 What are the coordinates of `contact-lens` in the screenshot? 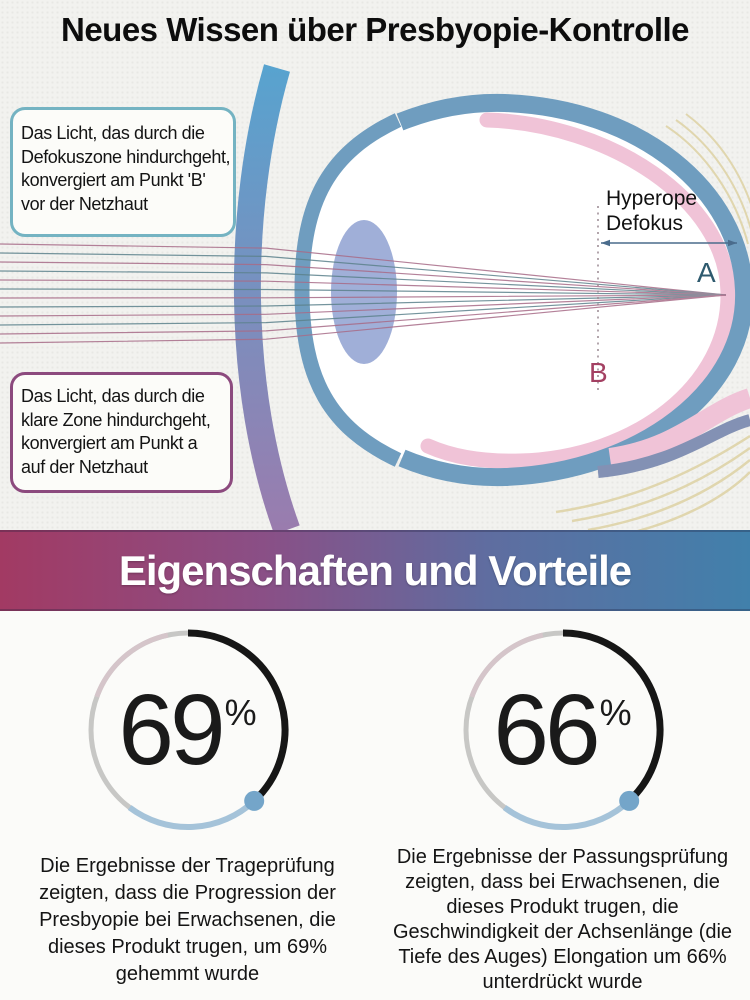 It's located at (266, 297).